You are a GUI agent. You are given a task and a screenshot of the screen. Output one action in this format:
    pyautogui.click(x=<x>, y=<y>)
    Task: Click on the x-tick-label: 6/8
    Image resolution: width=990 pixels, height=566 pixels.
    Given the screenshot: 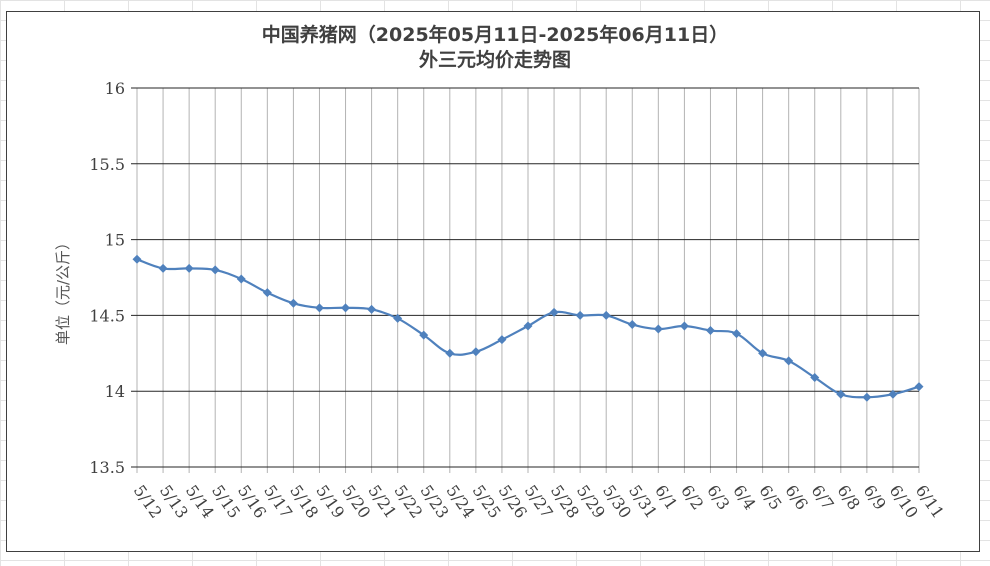 What is the action you would take?
    pyautogui.click(x=849, y=497)
    